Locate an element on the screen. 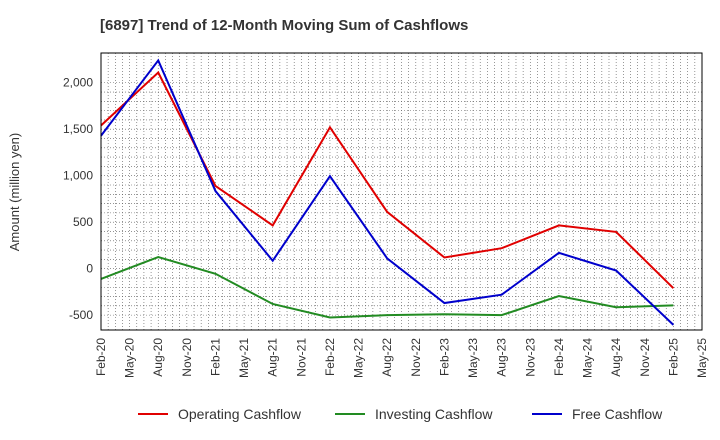  x-tick-label: Nov-24 is located at coordinates (645, 357).